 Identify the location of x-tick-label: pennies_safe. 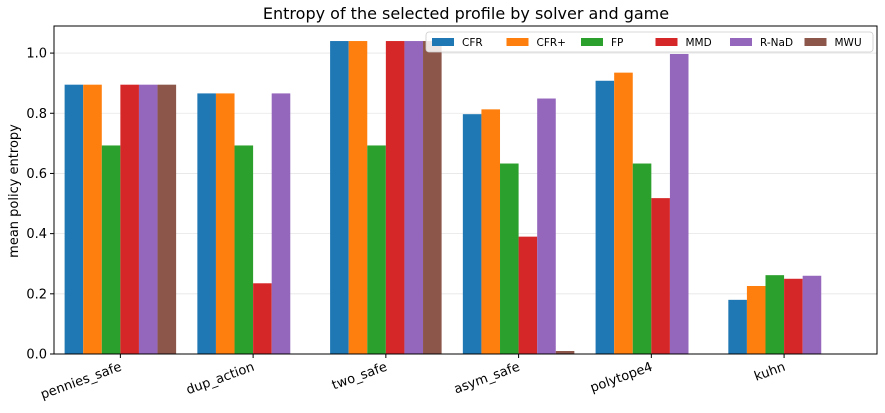
(81, 381).